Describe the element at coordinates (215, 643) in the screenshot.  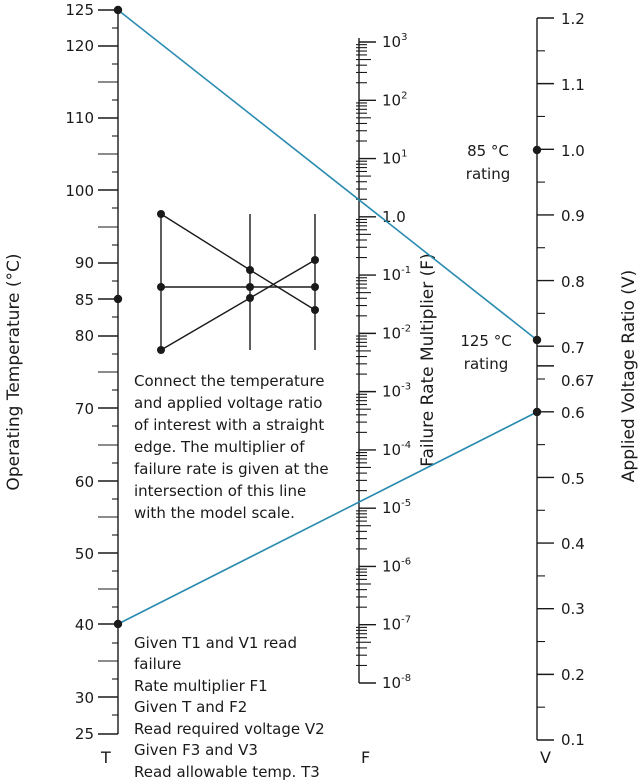
I see `svg-text: Given T1 and V1 read` at that location.